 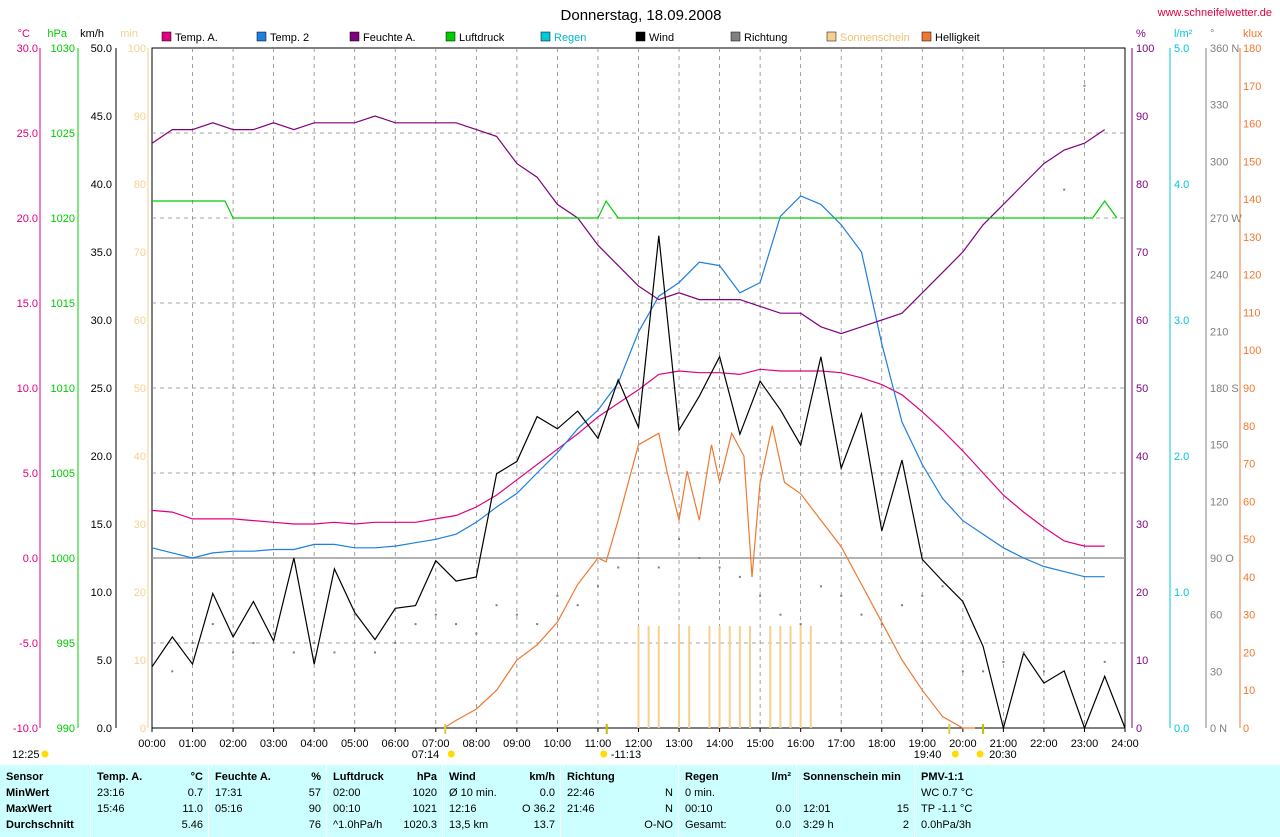 What do you see at coordinates (268, 809) in the screenshot?
I see `stats-row: 05:16 90` at bounding box center [268, 809].